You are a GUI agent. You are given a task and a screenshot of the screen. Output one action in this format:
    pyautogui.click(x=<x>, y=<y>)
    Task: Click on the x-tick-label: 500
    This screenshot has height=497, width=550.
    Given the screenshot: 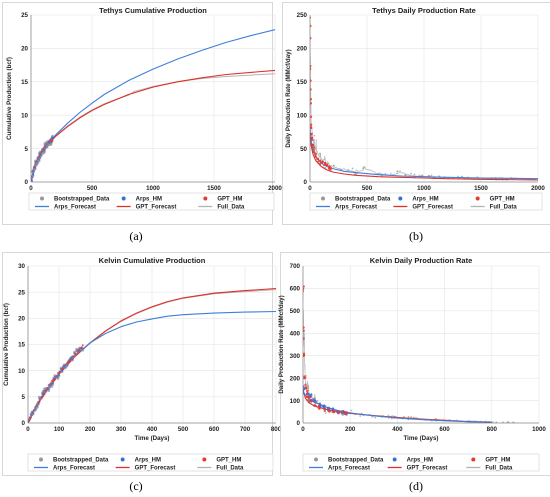 What is the action you would take?
    pyautogui.click(x=183, y=429)
    